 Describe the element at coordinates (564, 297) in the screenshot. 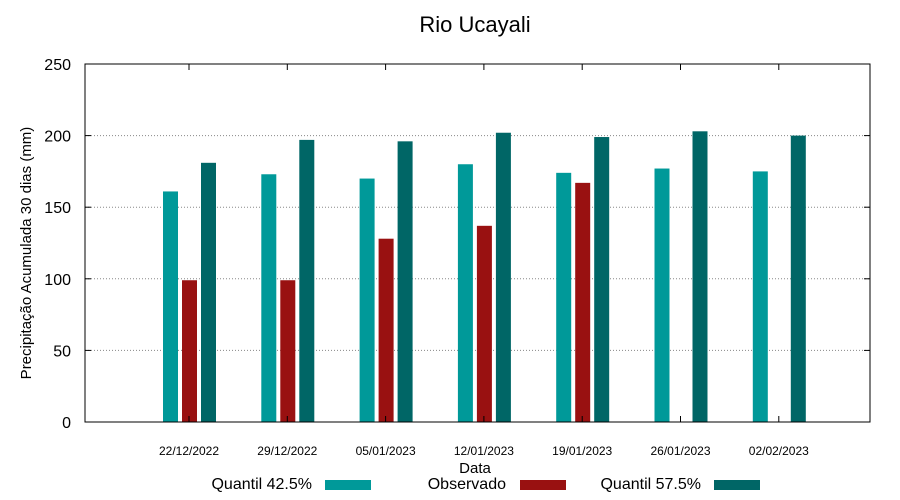

I see `bar-quantil-42-5: Quantil 42.5%: 174` at that location.